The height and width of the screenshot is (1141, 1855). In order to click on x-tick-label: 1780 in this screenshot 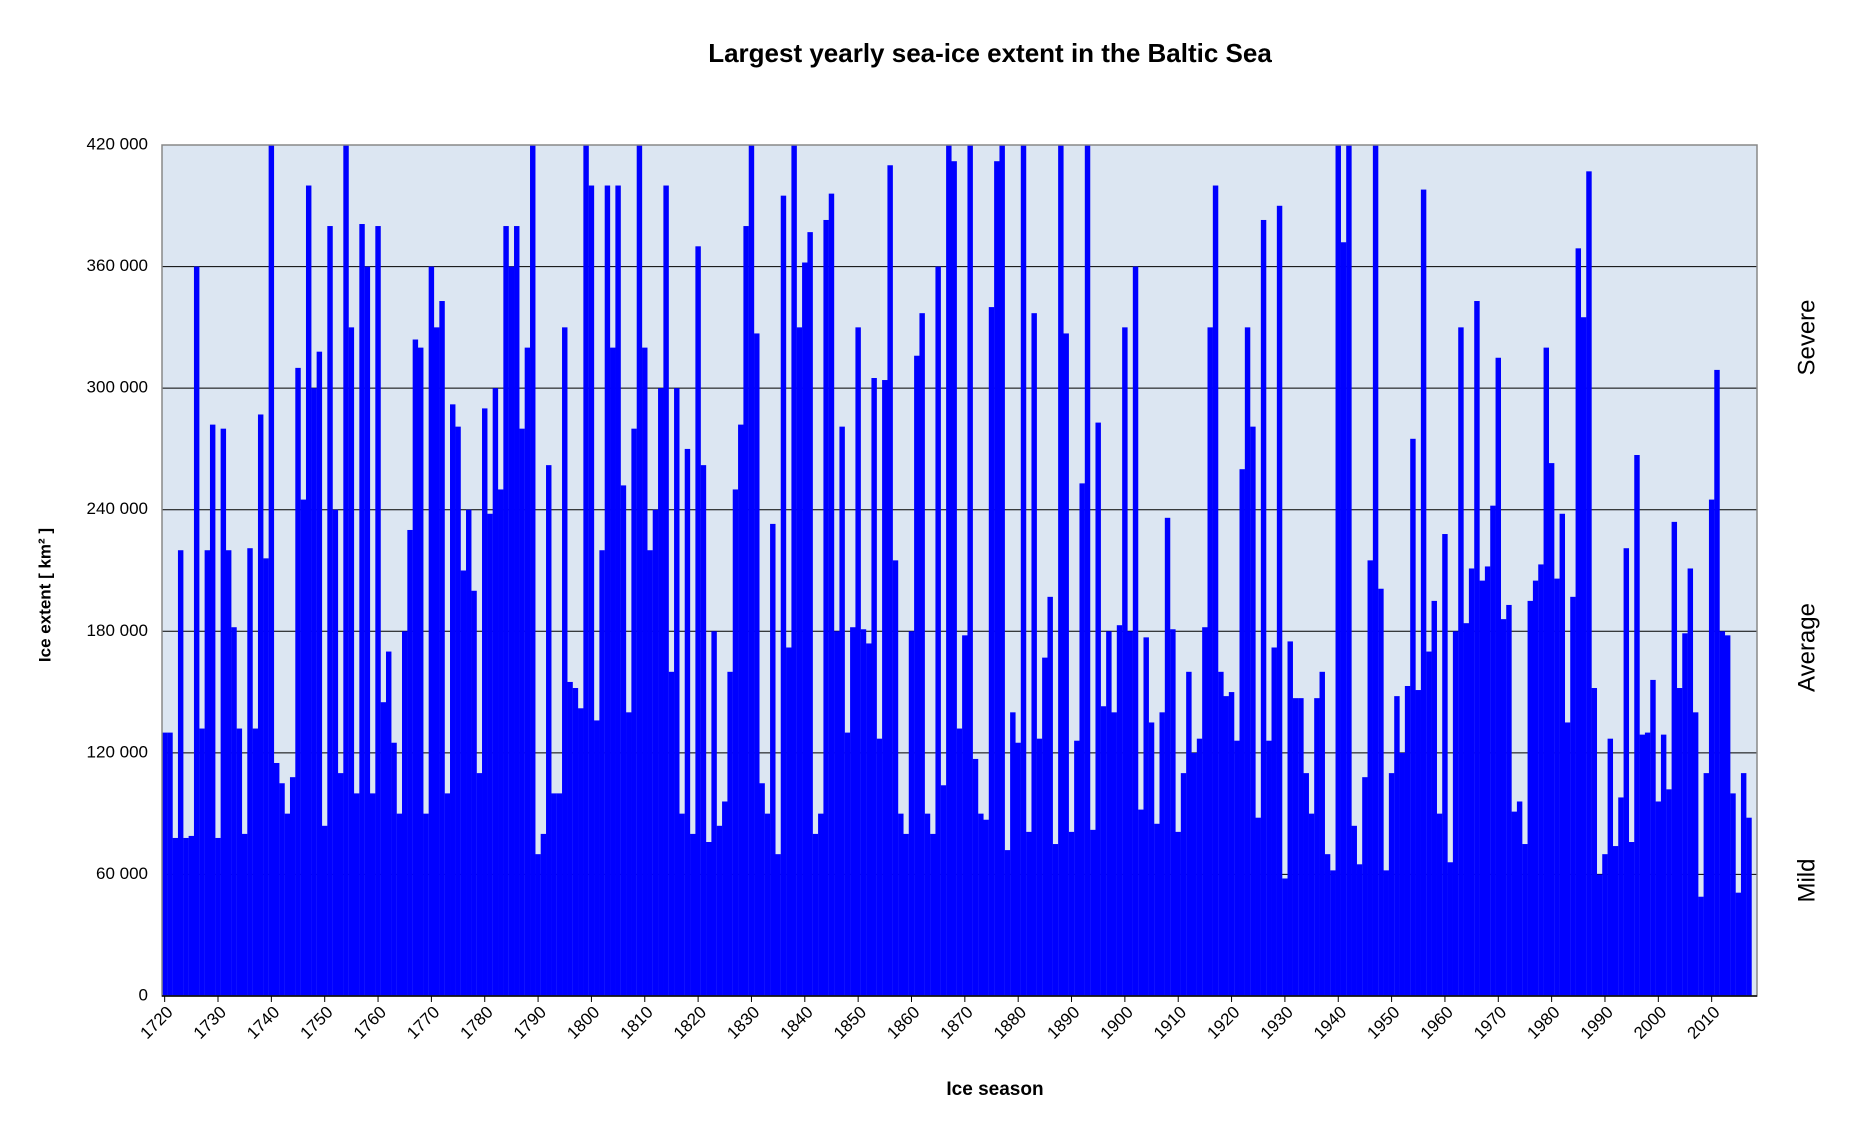, I will do `click(477, 1023)`.